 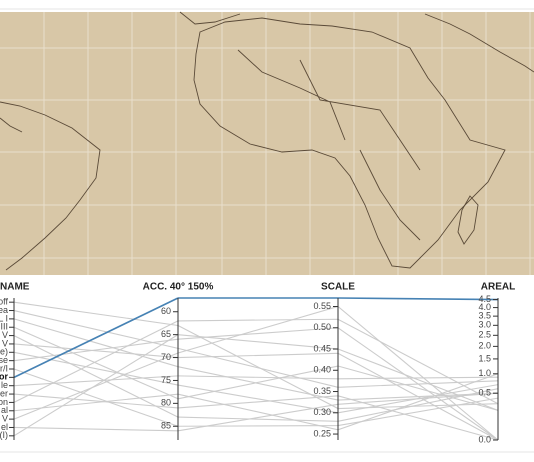 What do you see at coordinates (166, 334) in the screenshot?
I see `tick-label: 65` at bounding box center [166, 334].